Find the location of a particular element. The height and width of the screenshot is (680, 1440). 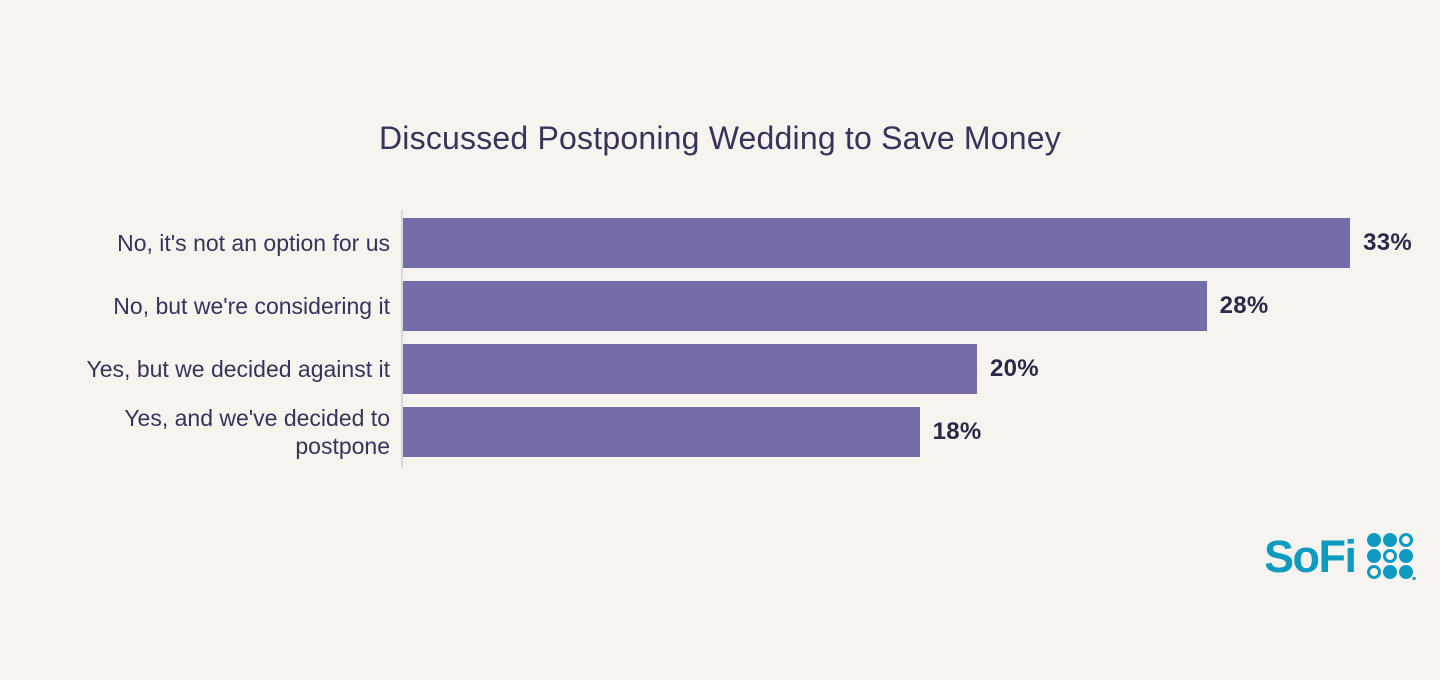

bar-row: Yes, but we decided against it 20% is located at coordinates (720, 369).